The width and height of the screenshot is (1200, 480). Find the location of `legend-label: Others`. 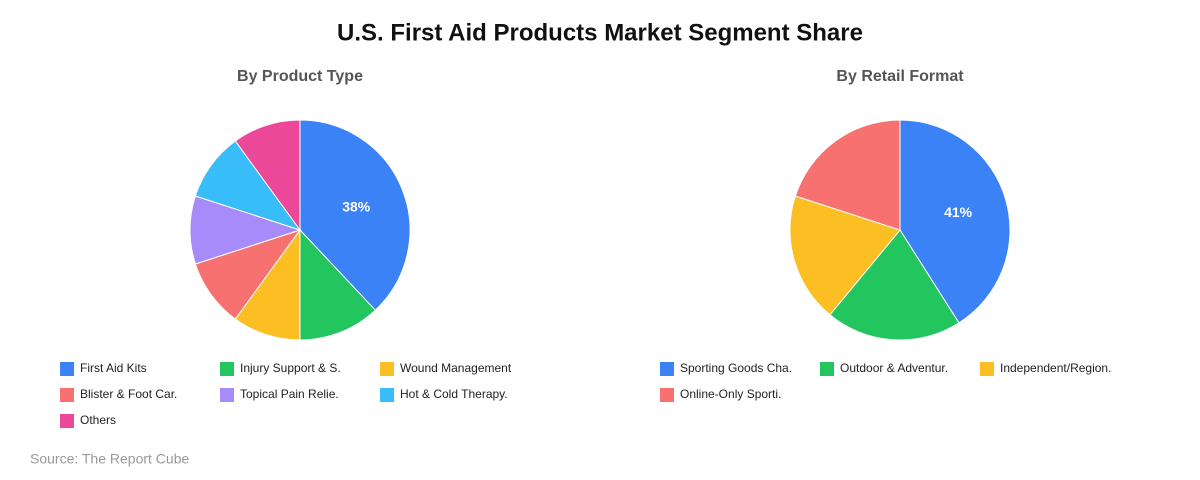

legend-label: Others is located at coordinates (98, 420).